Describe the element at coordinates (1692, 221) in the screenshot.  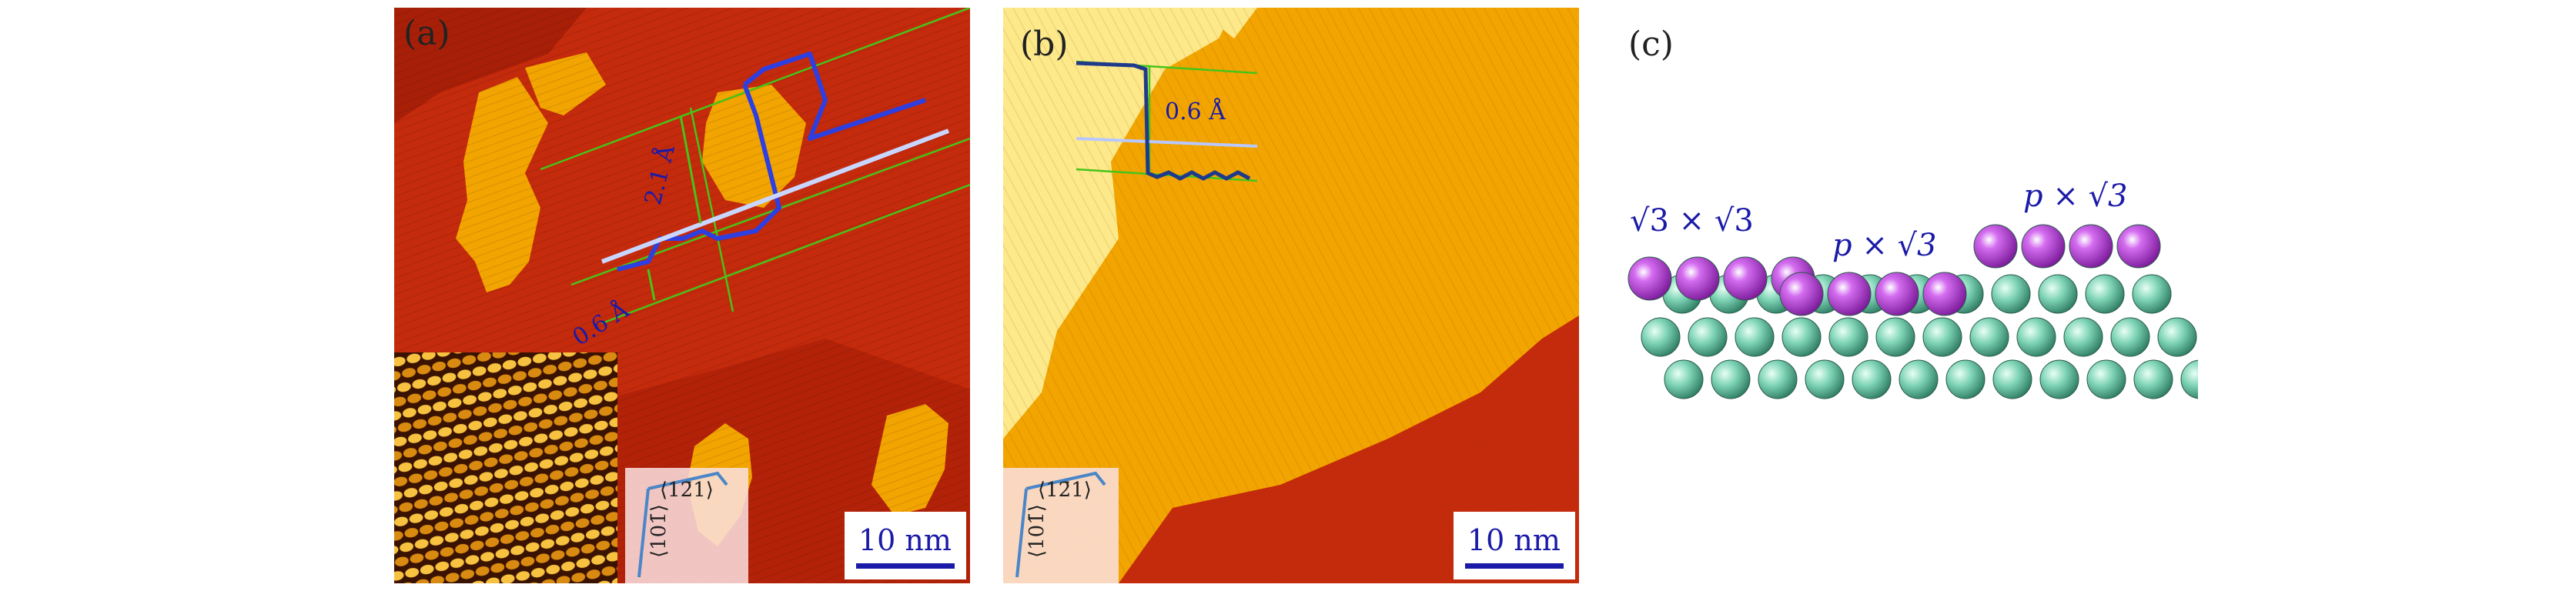
I see `phase-label-sqrt3: √3 × √3` at that location.